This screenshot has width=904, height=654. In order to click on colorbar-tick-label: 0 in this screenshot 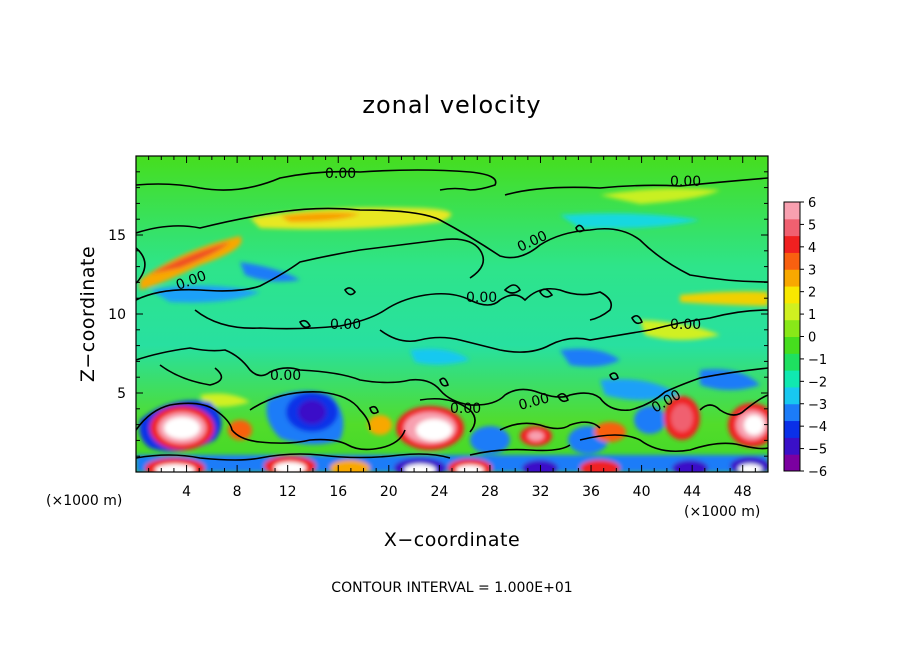, I will do `click(812, 338)`.